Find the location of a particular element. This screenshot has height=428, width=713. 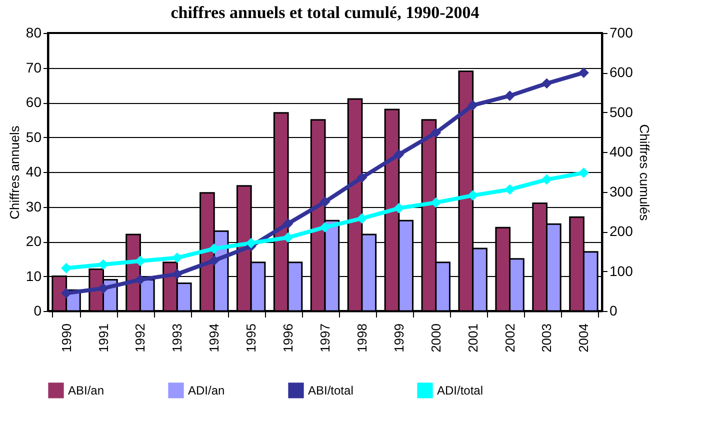

y-axis-title: Chiffres annuels is located at coordinates (14, 172).